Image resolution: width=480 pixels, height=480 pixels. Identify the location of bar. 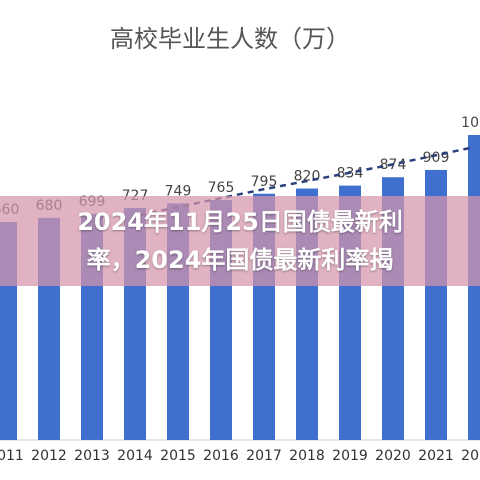
(474, 288).